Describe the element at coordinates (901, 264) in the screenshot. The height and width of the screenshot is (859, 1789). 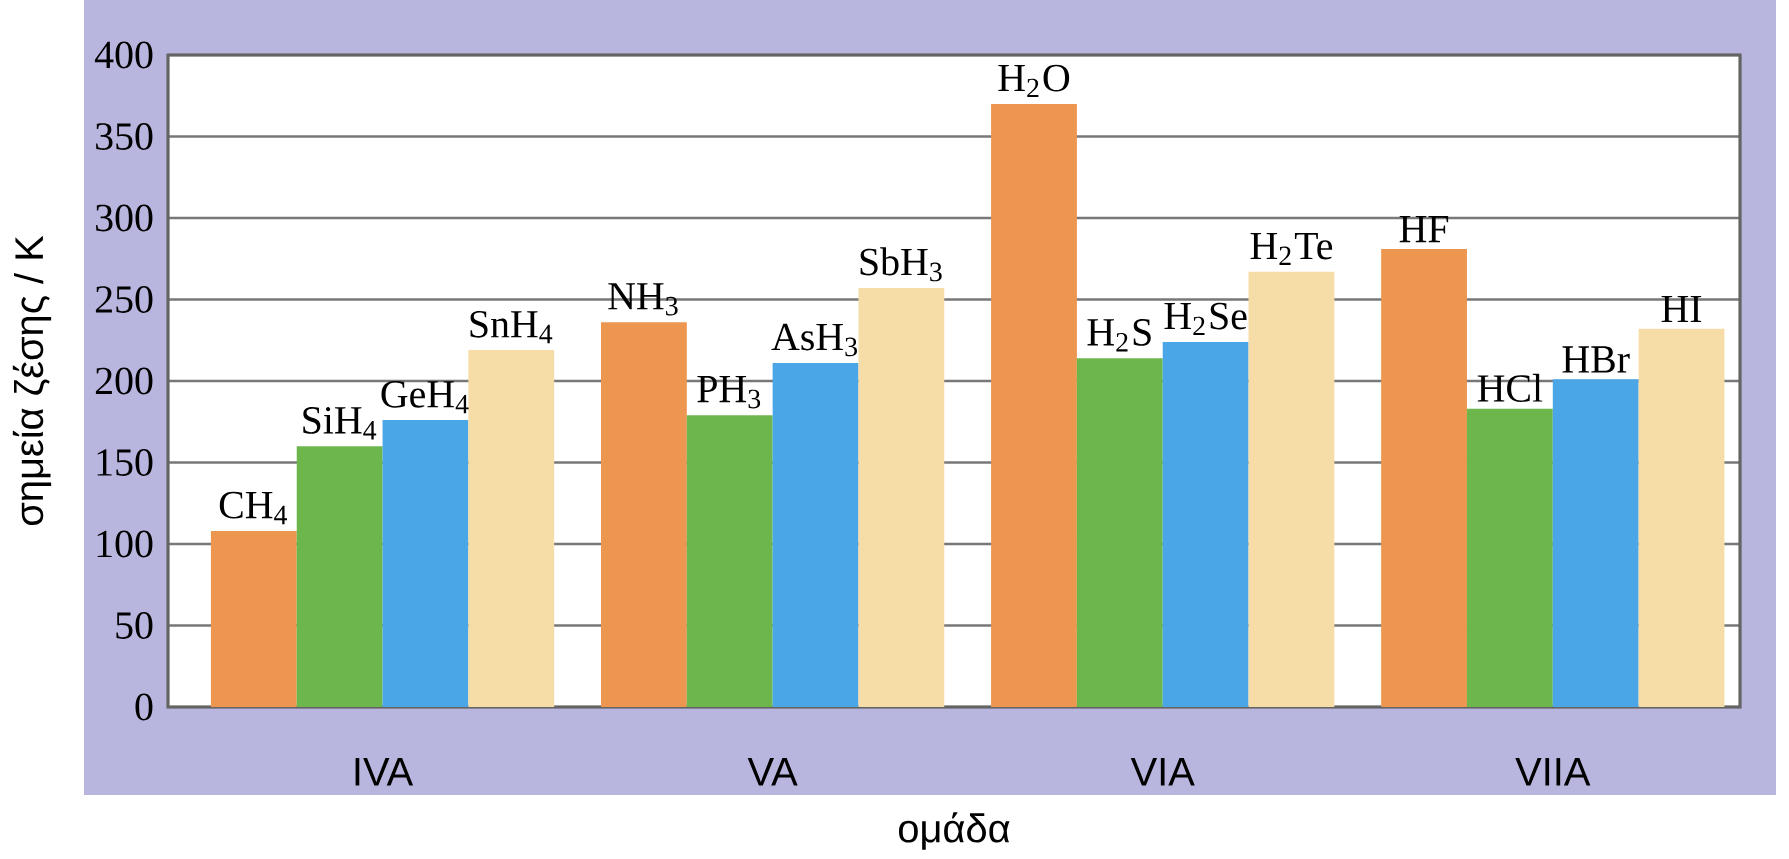
I see `annotation: SbH$_{3}$` at that location.